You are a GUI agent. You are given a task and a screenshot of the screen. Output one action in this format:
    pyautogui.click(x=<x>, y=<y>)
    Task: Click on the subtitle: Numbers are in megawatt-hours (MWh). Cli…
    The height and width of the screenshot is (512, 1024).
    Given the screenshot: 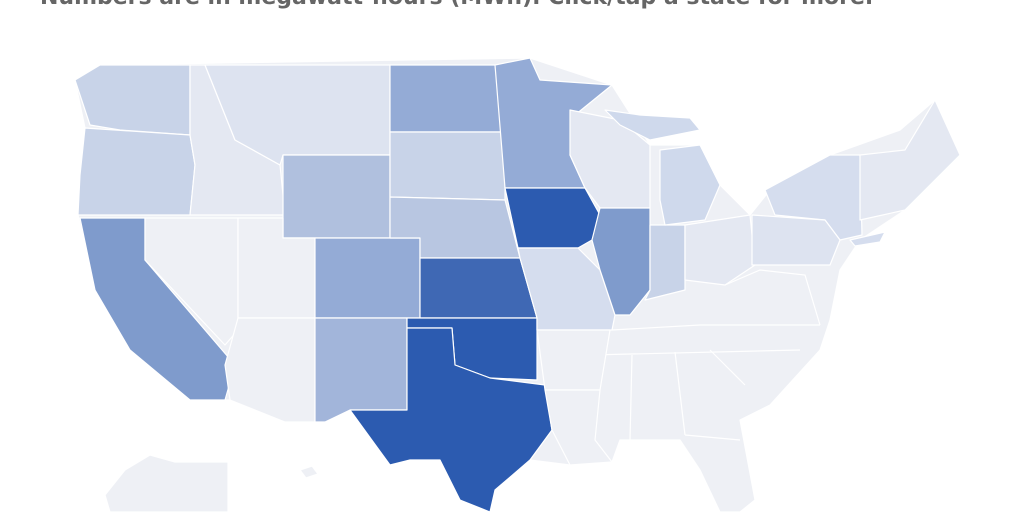 What is the action you would take?
    pyautogui.click(x=456, y=5)
    